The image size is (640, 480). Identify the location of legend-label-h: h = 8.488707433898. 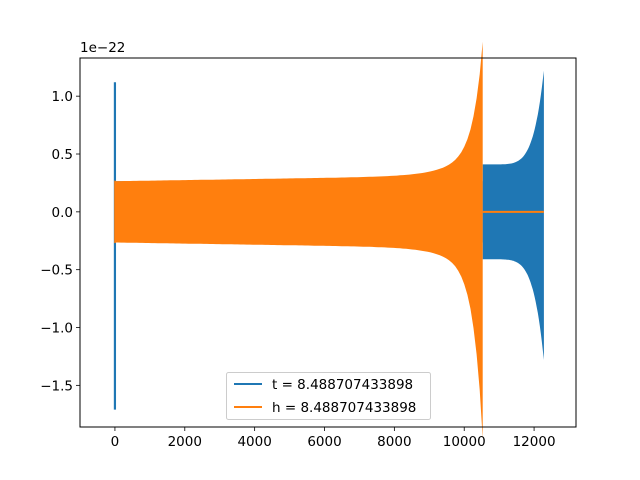
(344, 408).